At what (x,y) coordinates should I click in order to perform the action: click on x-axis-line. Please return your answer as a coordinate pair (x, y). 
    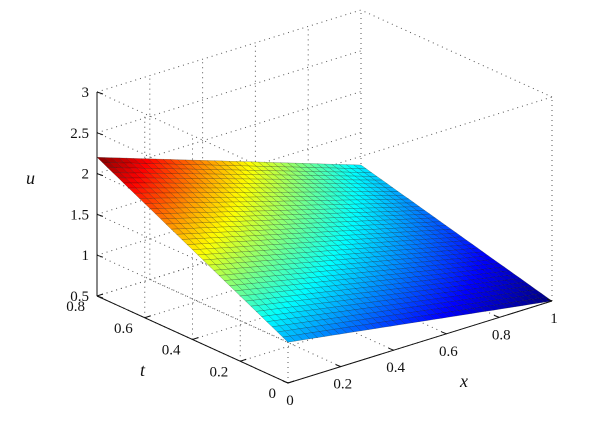
    Looking at the image, I should click on (420, 342).